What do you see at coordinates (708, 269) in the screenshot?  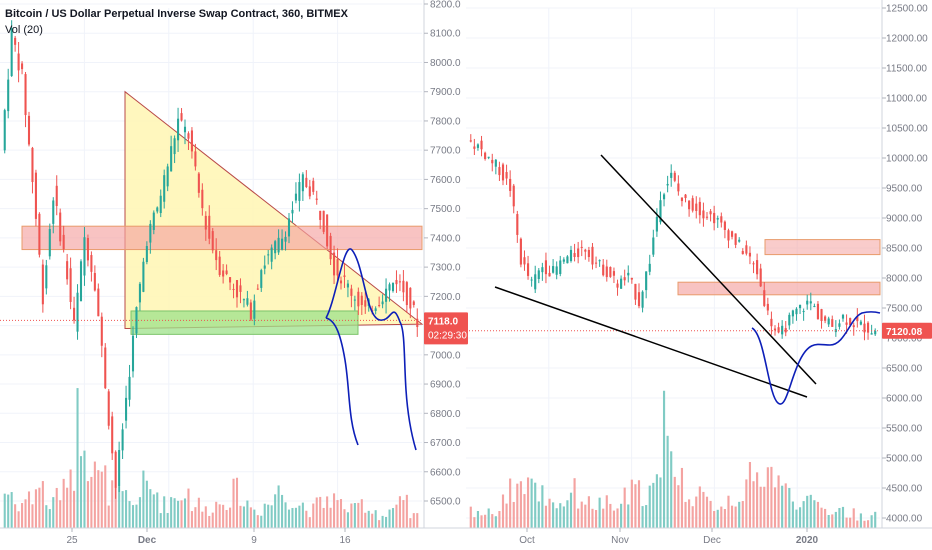 I see `wedge-upper-line` at bounding box center [708, 269].